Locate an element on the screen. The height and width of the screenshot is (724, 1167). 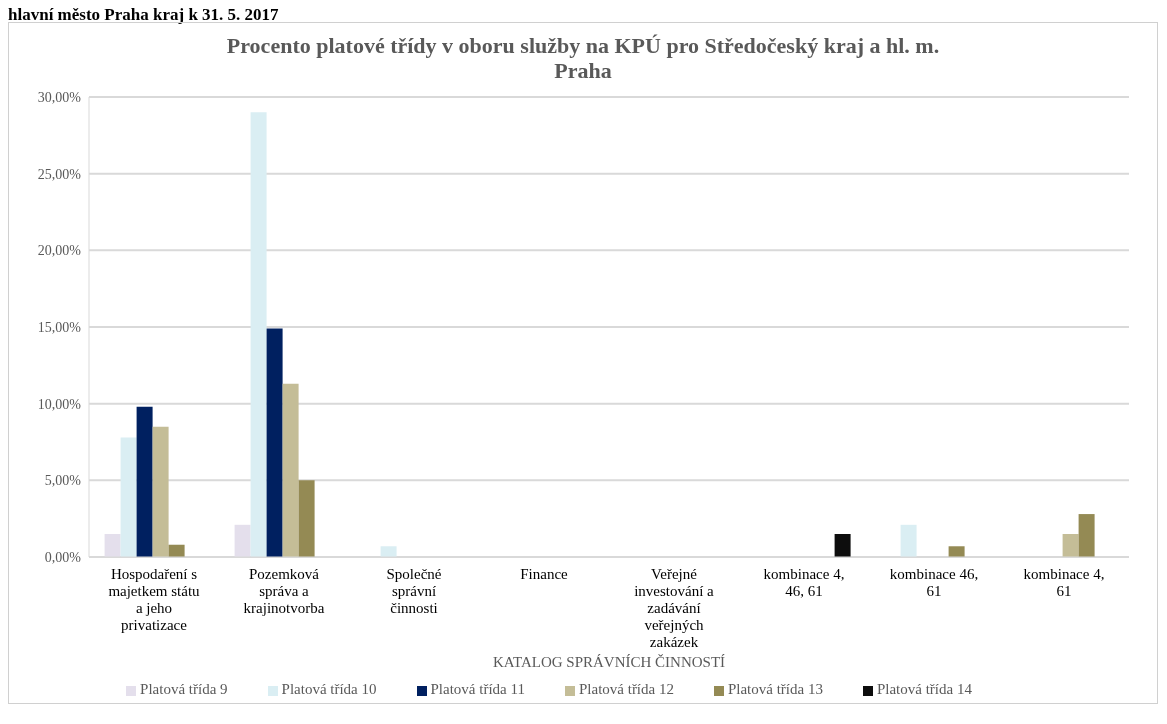
y-tick-label: 5,00% is located at coordinates (63, 481).